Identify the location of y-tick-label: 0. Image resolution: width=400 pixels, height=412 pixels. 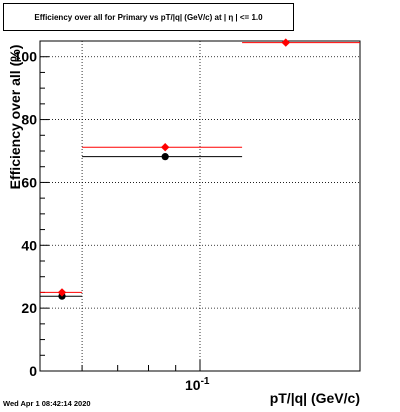
(33, 371).